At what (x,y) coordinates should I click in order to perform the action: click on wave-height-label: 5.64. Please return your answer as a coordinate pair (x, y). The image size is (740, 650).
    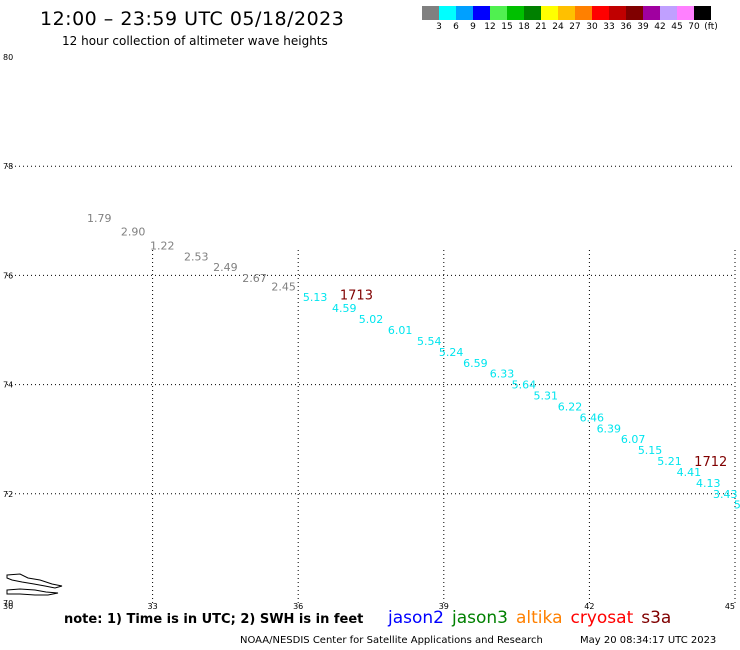
    Looking at the image, I should click on (524, 385).